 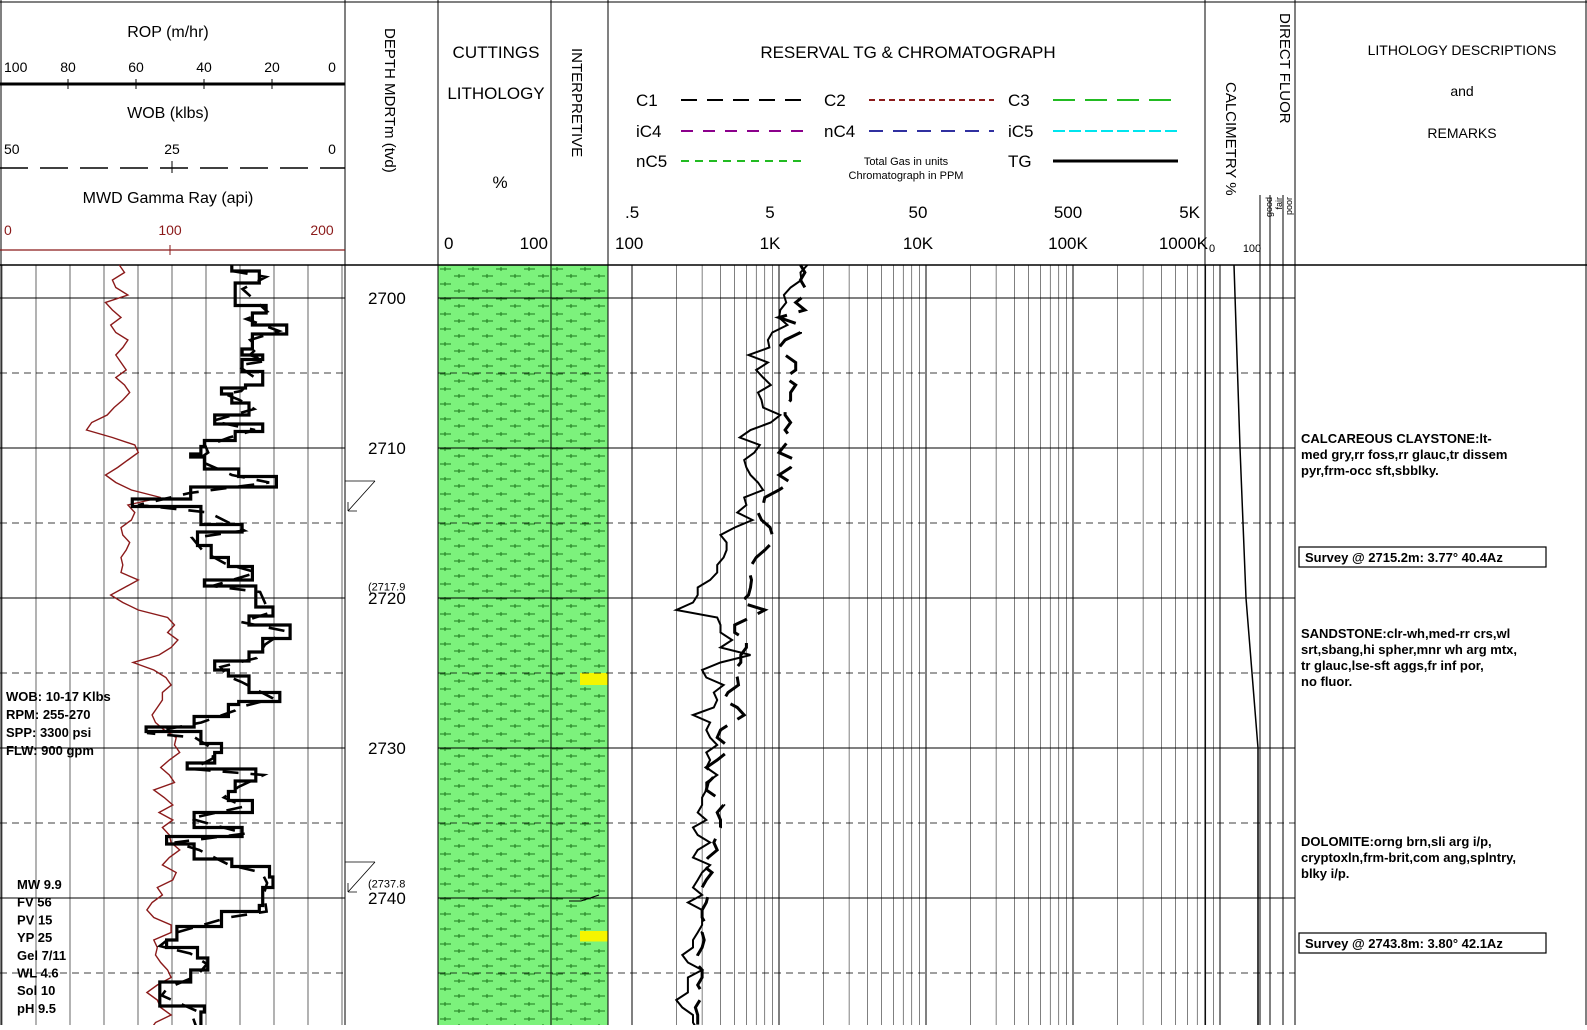 I want to click on ppm-tick-label: 1000K, so click(x=1184, y=243).